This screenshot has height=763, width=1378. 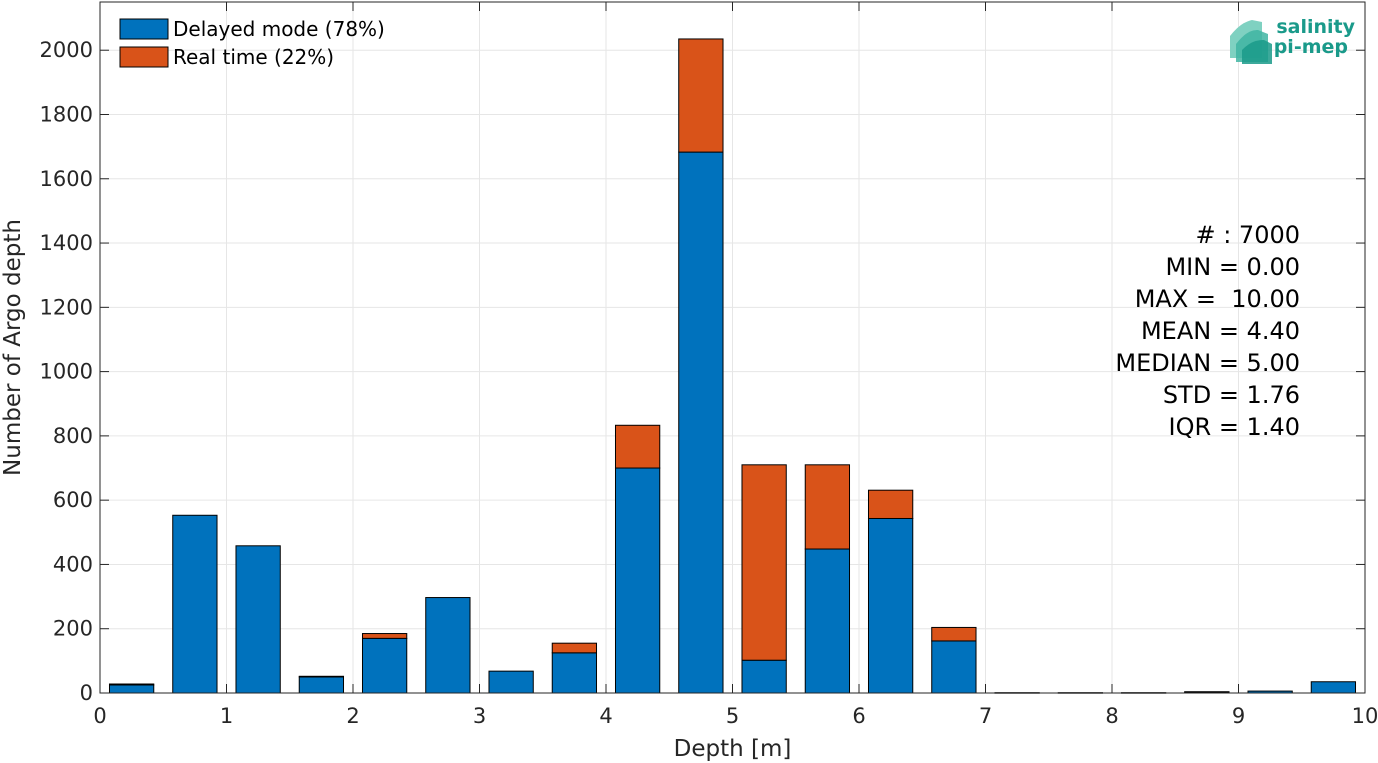 What do you see at coordinates (985, 716) in the screenshot?
I see `x-tick-label-7: 7` at bounding box center [985, 716].